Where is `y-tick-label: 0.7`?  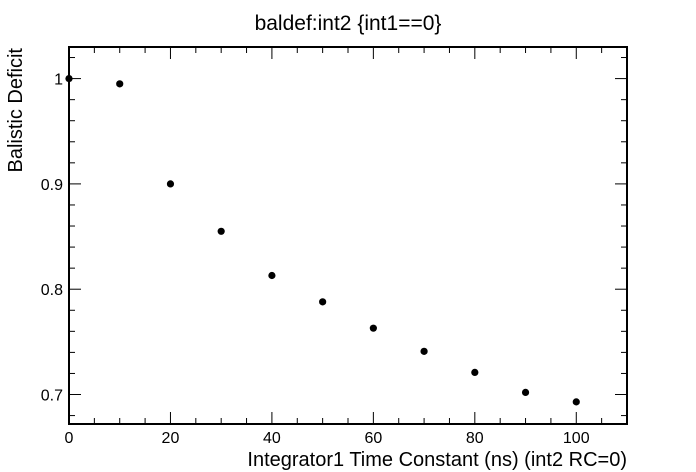
y-tick-label: 0.7 is located at coordinates (52, 396).